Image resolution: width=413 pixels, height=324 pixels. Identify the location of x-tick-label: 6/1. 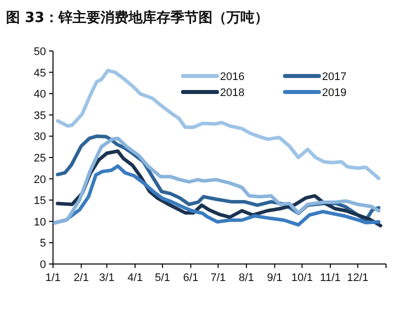
(190, 278).